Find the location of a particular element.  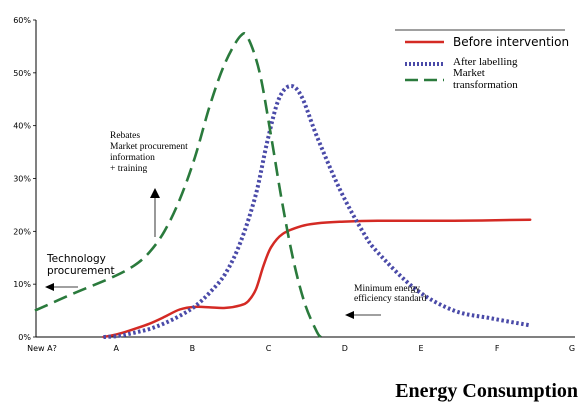

annotation-minimum-arrow-head is located at coordinates (349, 315).